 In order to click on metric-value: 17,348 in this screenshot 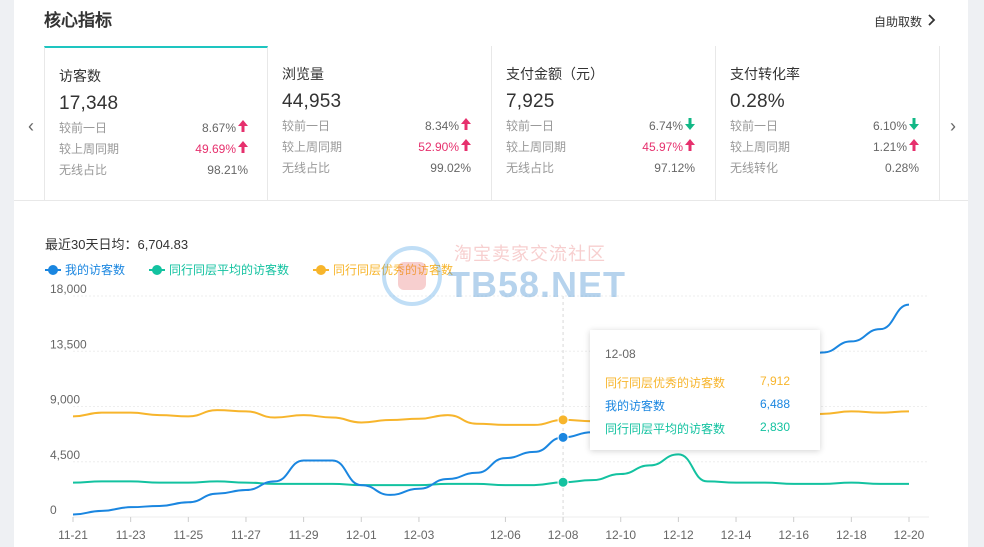, I will do `click(89, 103)`.